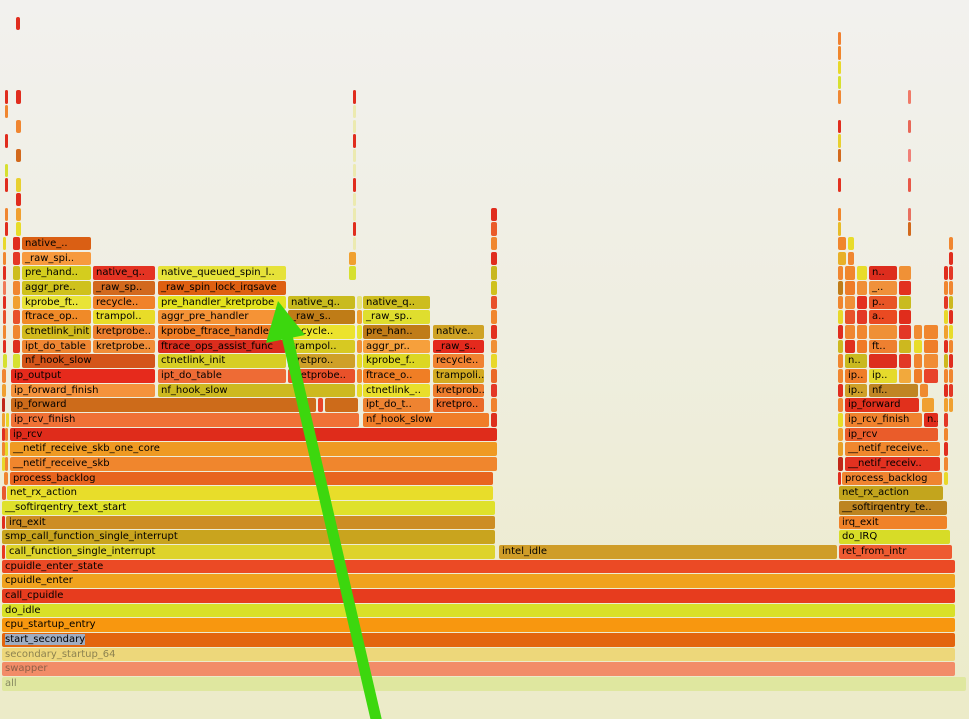 The width and height of the screenshot is (969, 719). Describe the element at coordinates (222, 317) in the screenshot. I see `flame-cell-aggr_pre_handler: aggr_pre_handler` at that location.